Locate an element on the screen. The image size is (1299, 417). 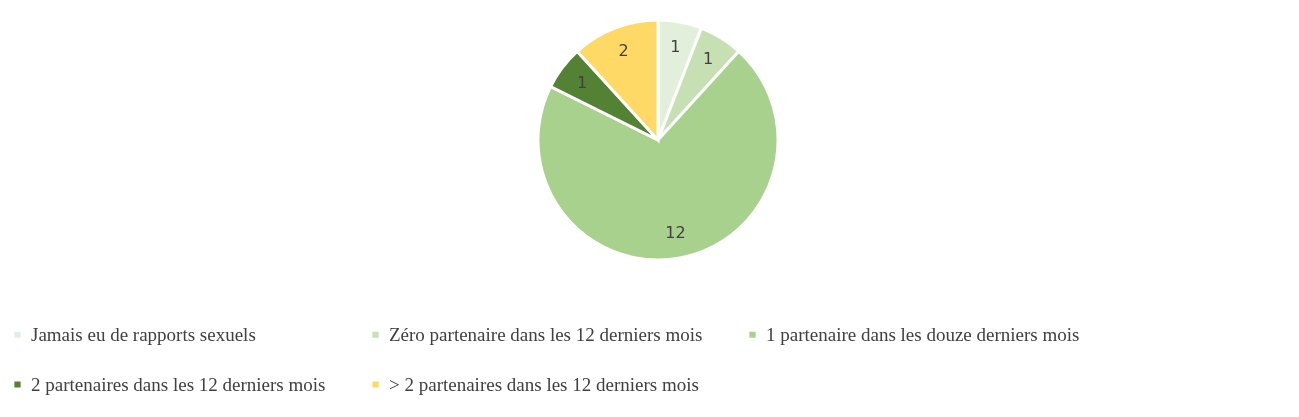
legend-label: 1 partenaire dans les douze derniers mois is located at coordinates (923, 334).